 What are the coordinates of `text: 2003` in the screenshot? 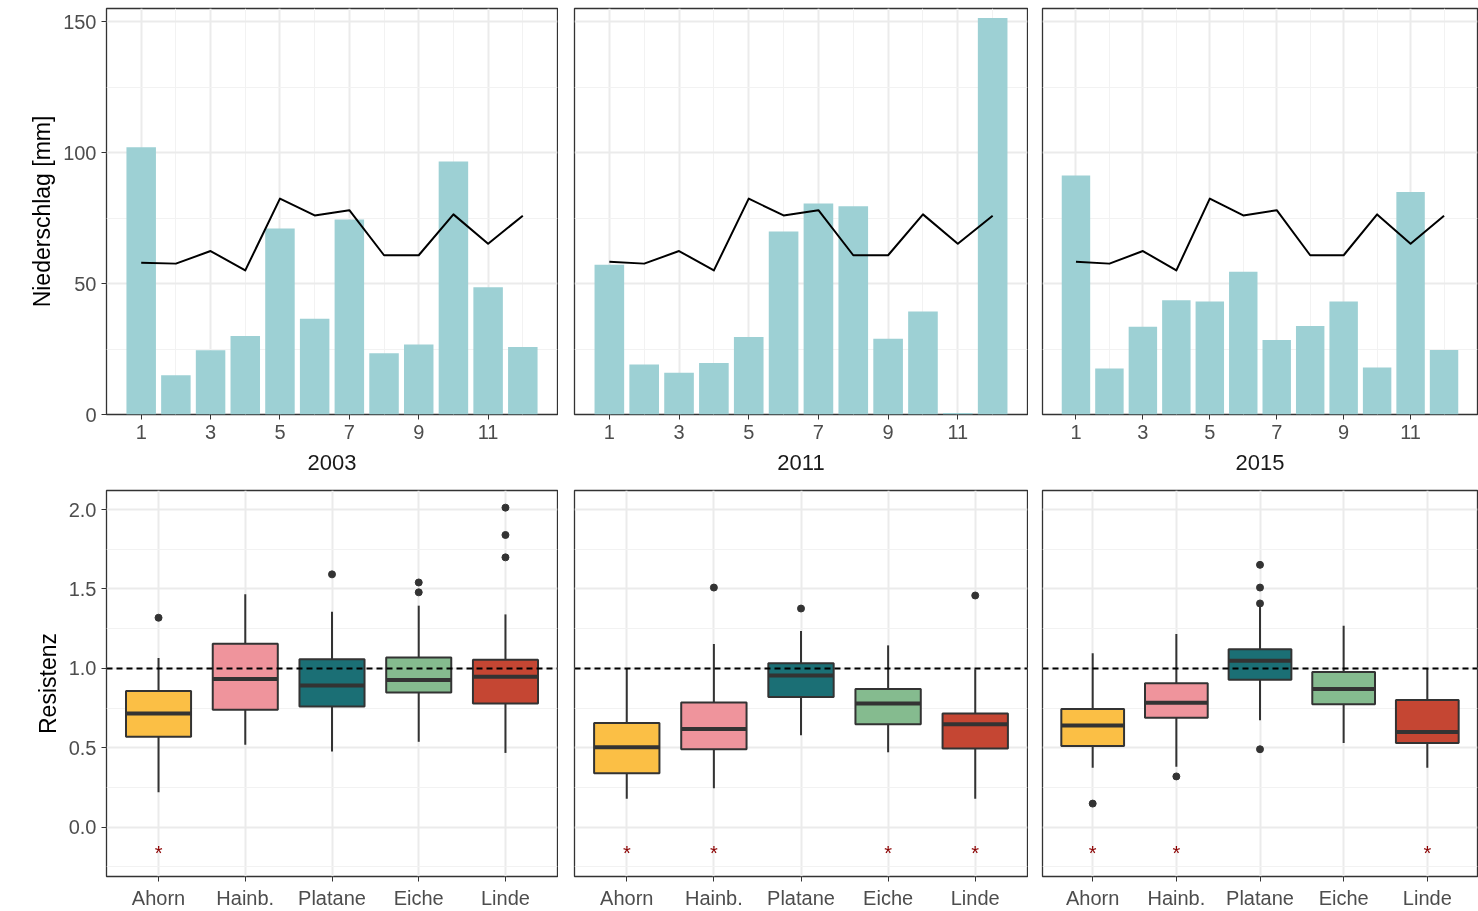 It's located at (332, 462).